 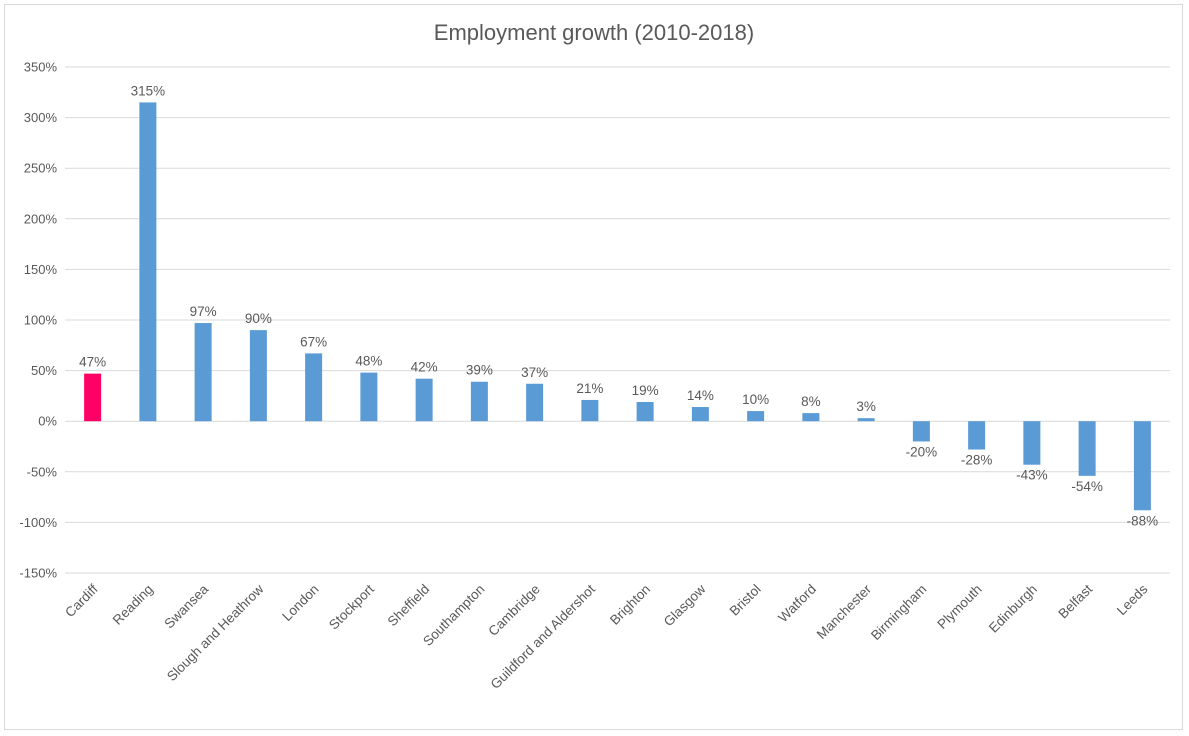 I want to click on data-label: 67%, so click(x=313, y=341).